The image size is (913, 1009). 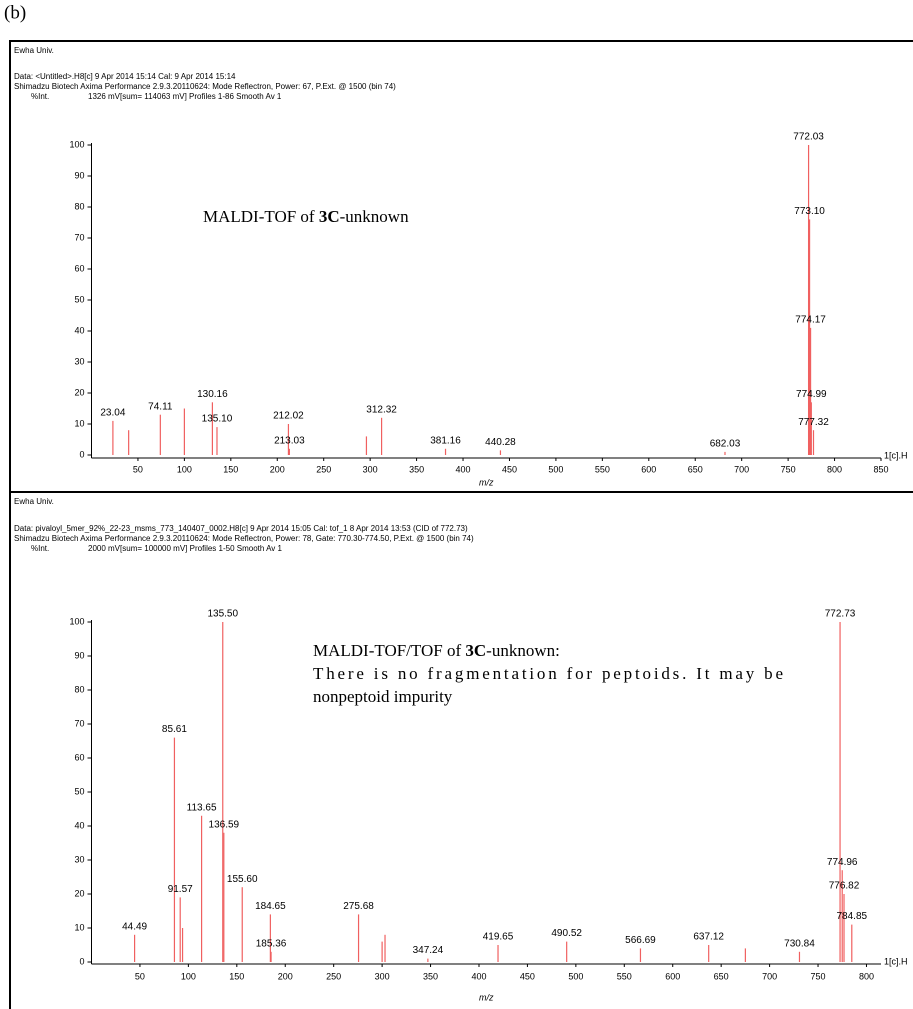 I want to click on peak-label: 130.16, so click(x=212, y=394).